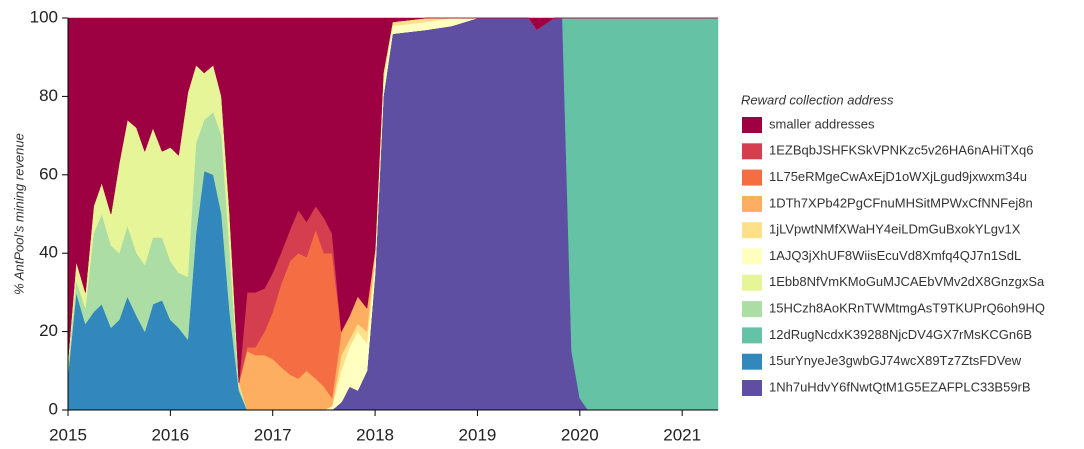 The width and height of the screenshot is (1084, 449). What do you see at coordinates (18, 214) in the screenshot?
I see `y-axis-label: % AntPool's mining revenue` at bounding box center [18, 214].